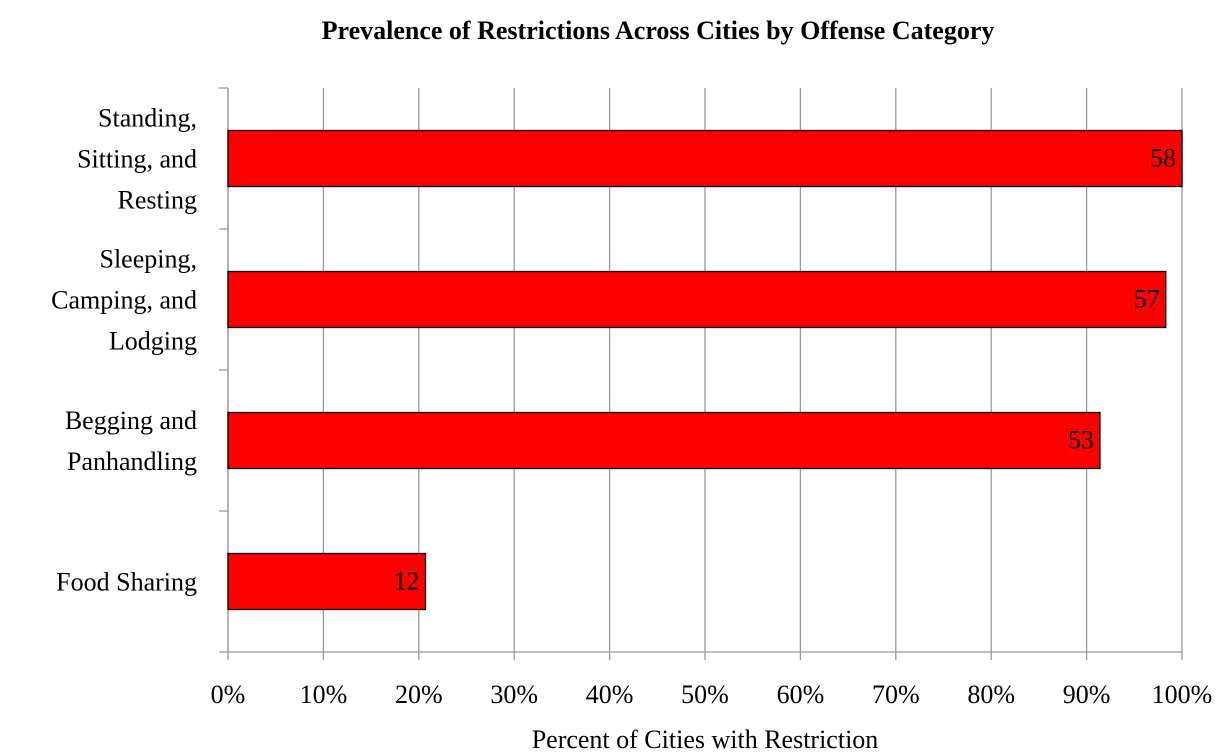 This screenshot has height=755, width=1219. I want to click on x-tick-label: 0%, so click(228, 694).